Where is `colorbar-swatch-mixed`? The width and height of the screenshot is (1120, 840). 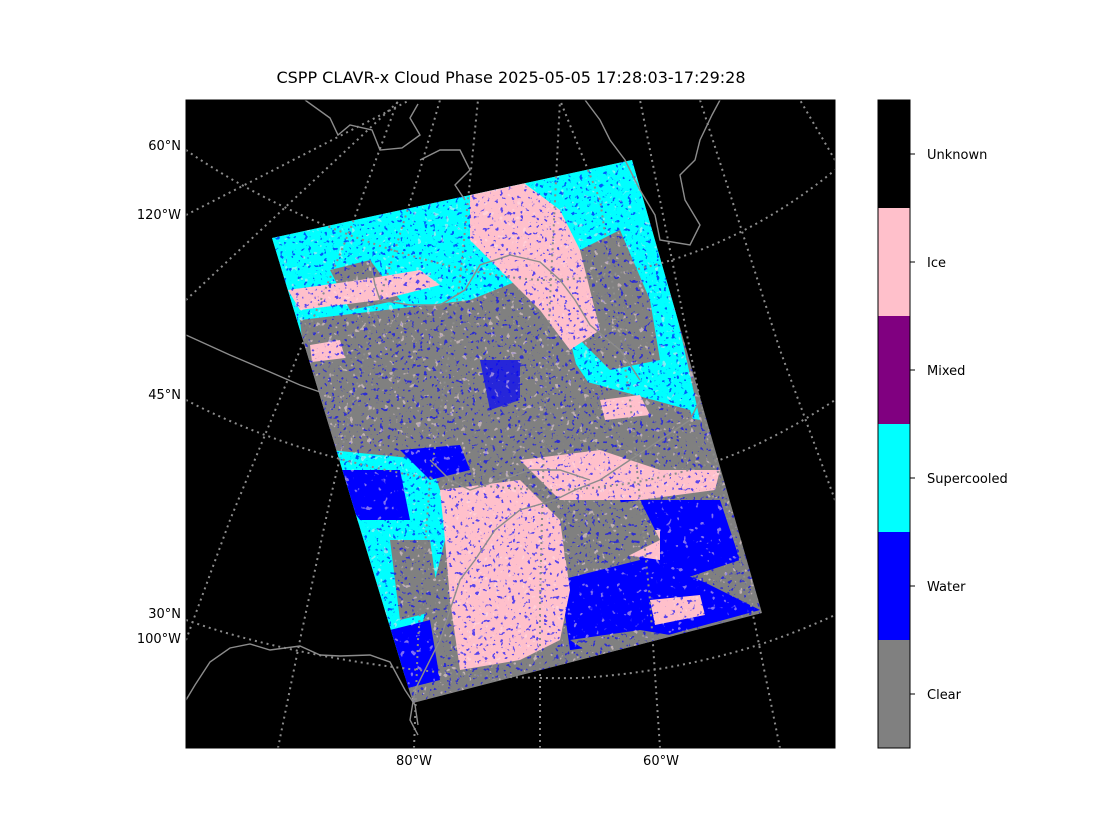
colorbar-swatch-mixed is located at coordinates (894, 370).